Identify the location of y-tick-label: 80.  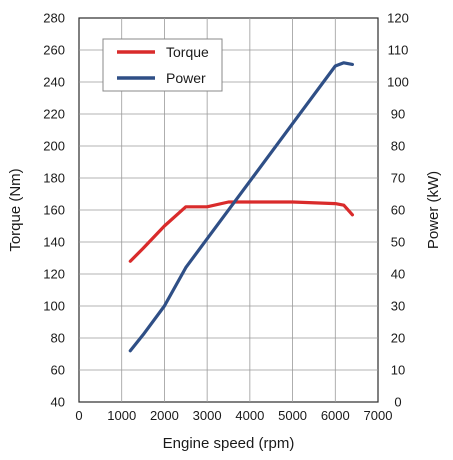
(58, 338).